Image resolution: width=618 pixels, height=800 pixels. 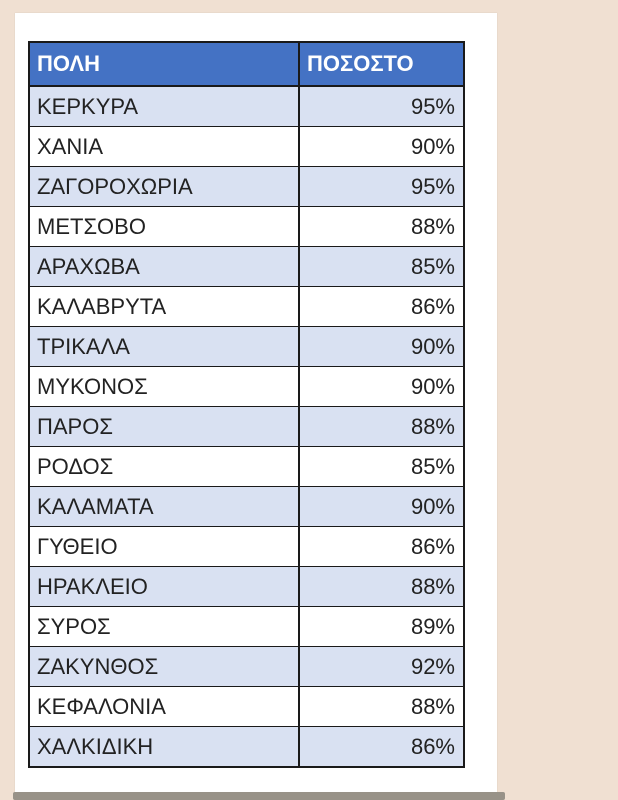 What do you see at coordinates (164, 666) in the screenshot?
I see `city-cell: ΖΑΚΥΝΘΟΣ` at bounding box center [164, 666].